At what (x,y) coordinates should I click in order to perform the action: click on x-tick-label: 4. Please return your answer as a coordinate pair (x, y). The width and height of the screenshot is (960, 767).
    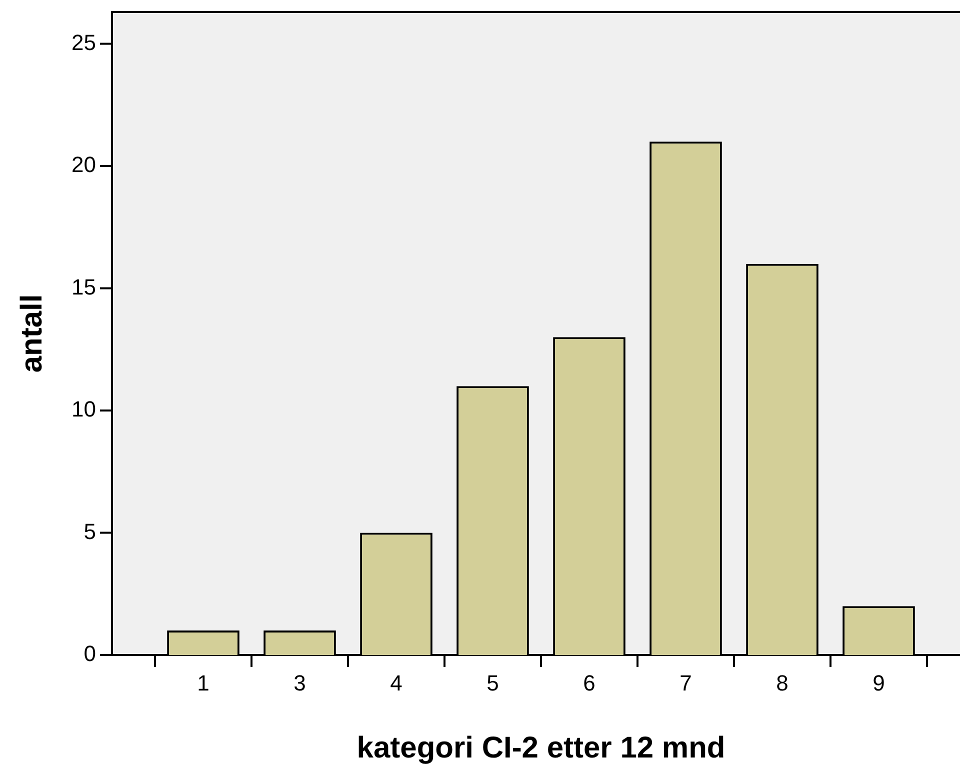
    Looking at the image, I should click on (396, 683).